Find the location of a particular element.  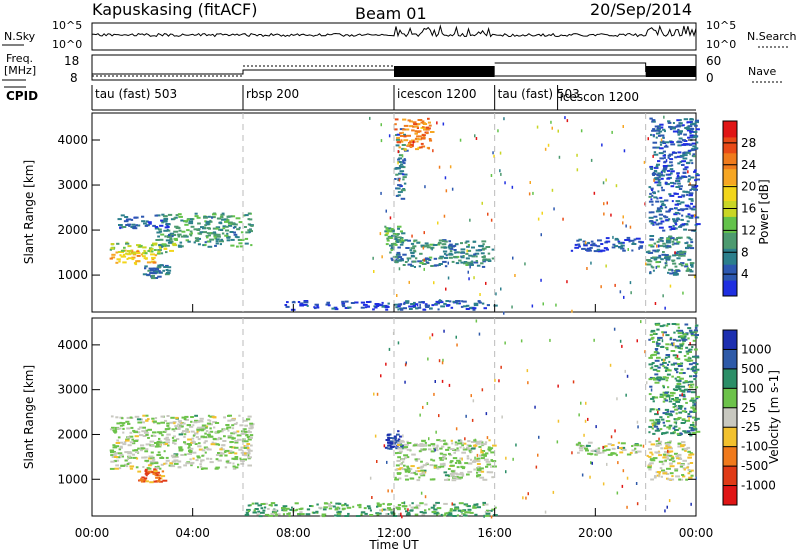

colorbar-tick-label: 28 is located at coordinates (748, 143).